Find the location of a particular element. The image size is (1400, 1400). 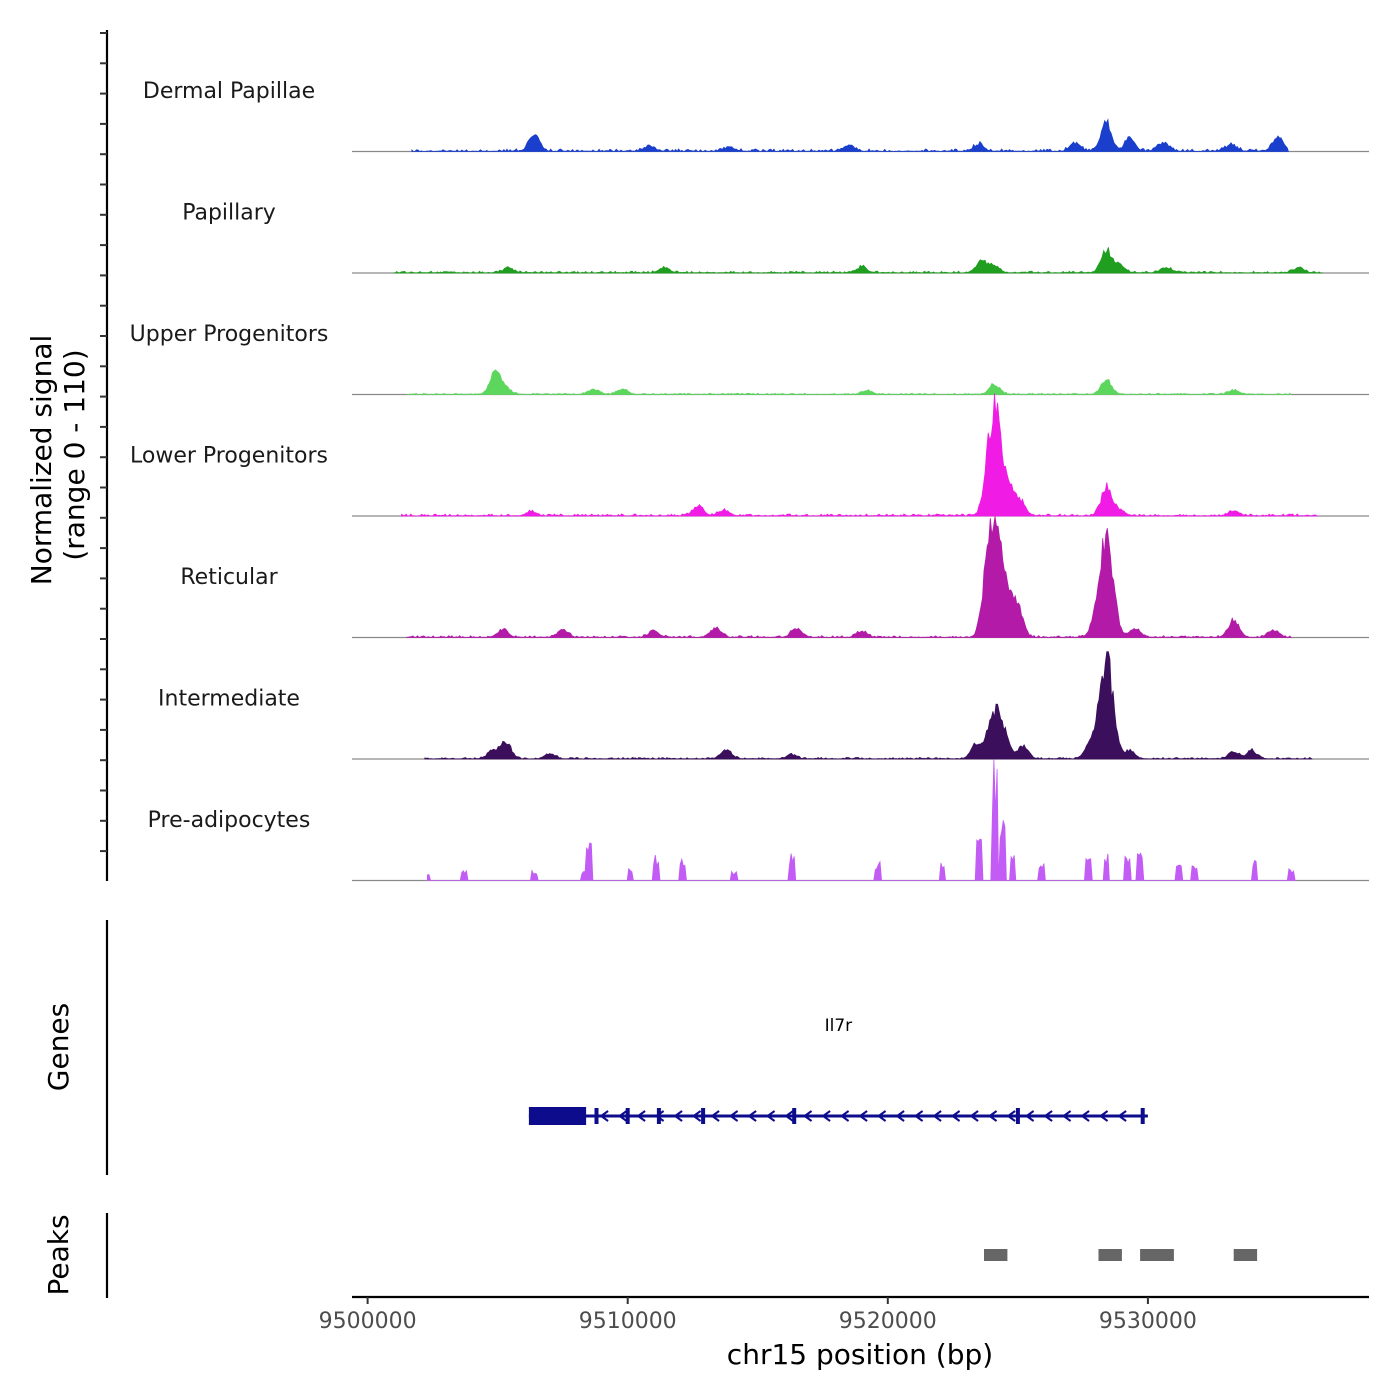

track-lower-progenitors: Lower Progenitors is located at coordinates (749, 455).